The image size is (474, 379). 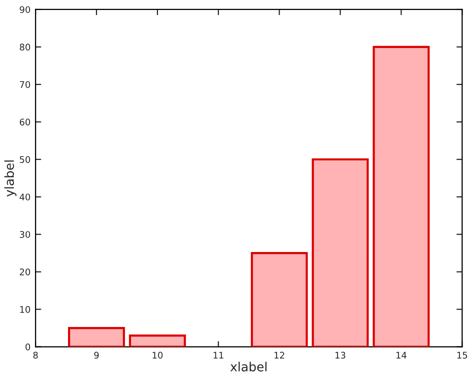 I want to click on y-tick-label: 40, so click(x=25, y=197).